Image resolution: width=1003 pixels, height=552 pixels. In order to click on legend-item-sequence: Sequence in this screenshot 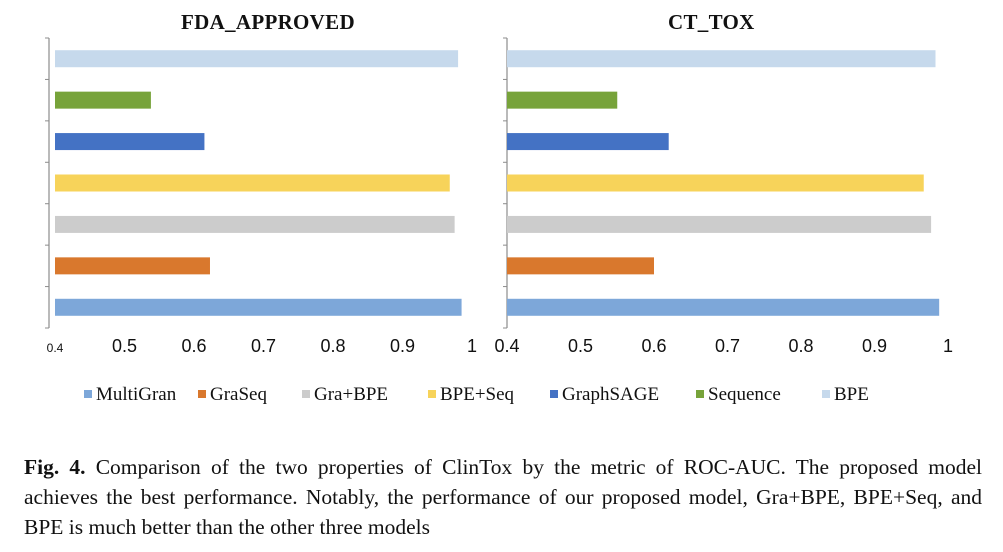, I will do `click(738, 395)`.